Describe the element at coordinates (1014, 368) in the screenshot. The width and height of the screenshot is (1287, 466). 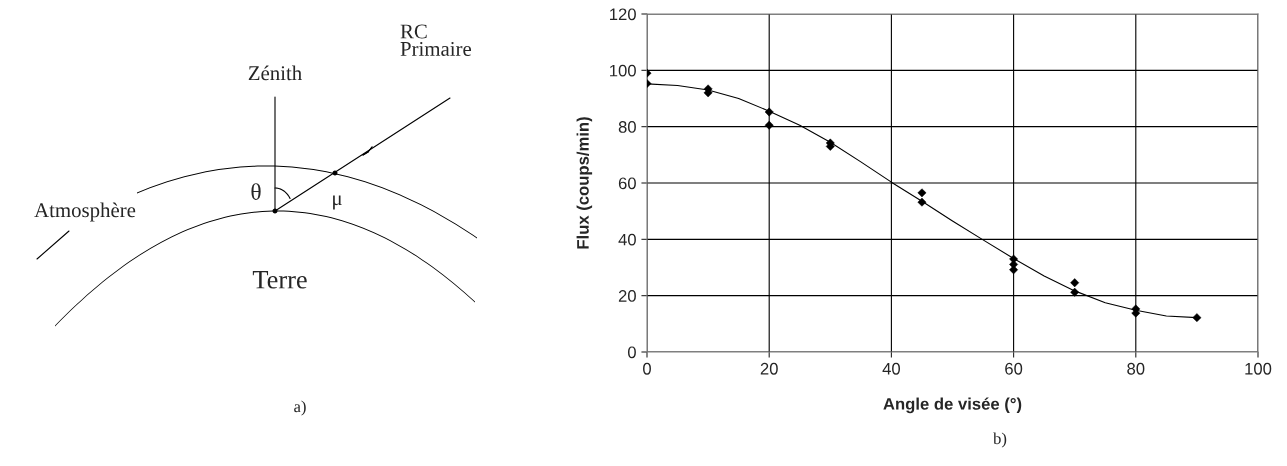
I see `x-tick-label: 60` at that location.